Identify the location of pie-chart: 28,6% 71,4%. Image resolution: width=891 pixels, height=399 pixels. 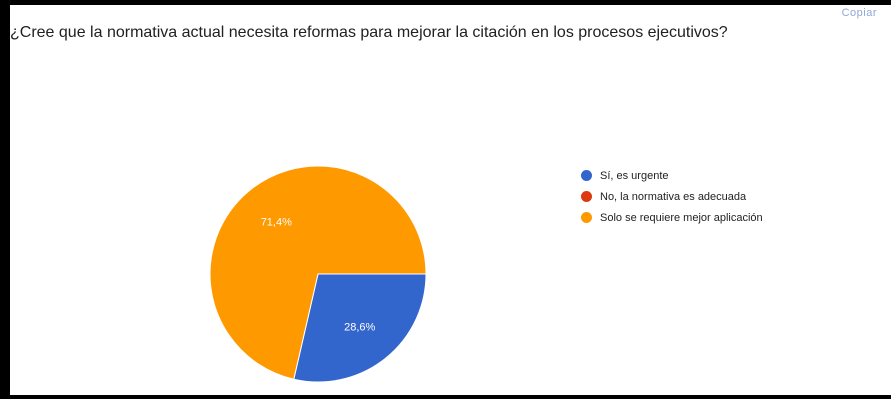
(318, 274).